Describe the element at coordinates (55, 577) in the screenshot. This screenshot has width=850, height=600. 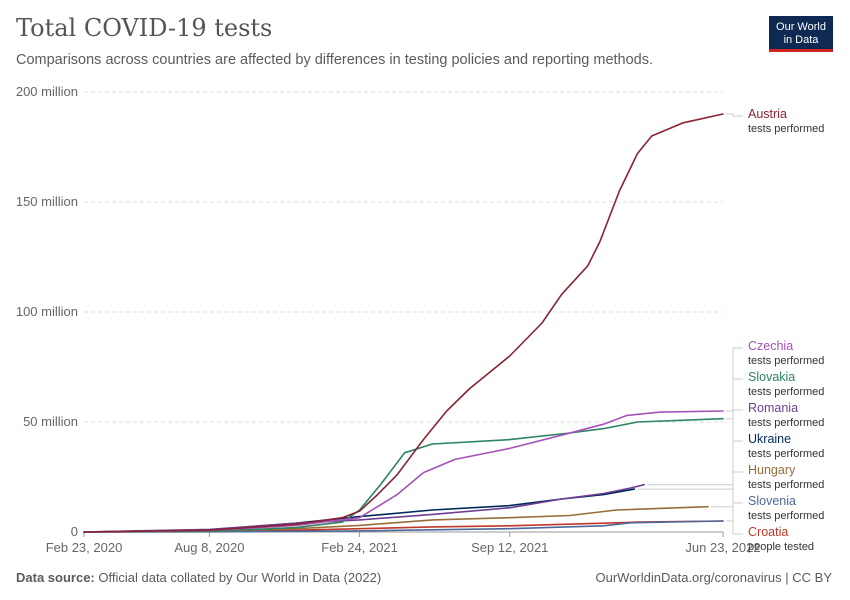
I see `source-label: Data source:` at that location.